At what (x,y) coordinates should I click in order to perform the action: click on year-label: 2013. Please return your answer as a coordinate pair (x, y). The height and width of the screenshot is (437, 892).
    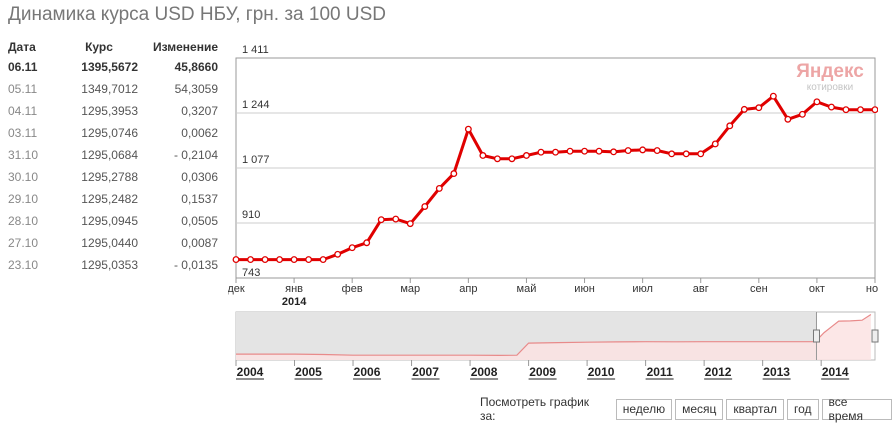
    Looking at the image, I should click on (776, 372).